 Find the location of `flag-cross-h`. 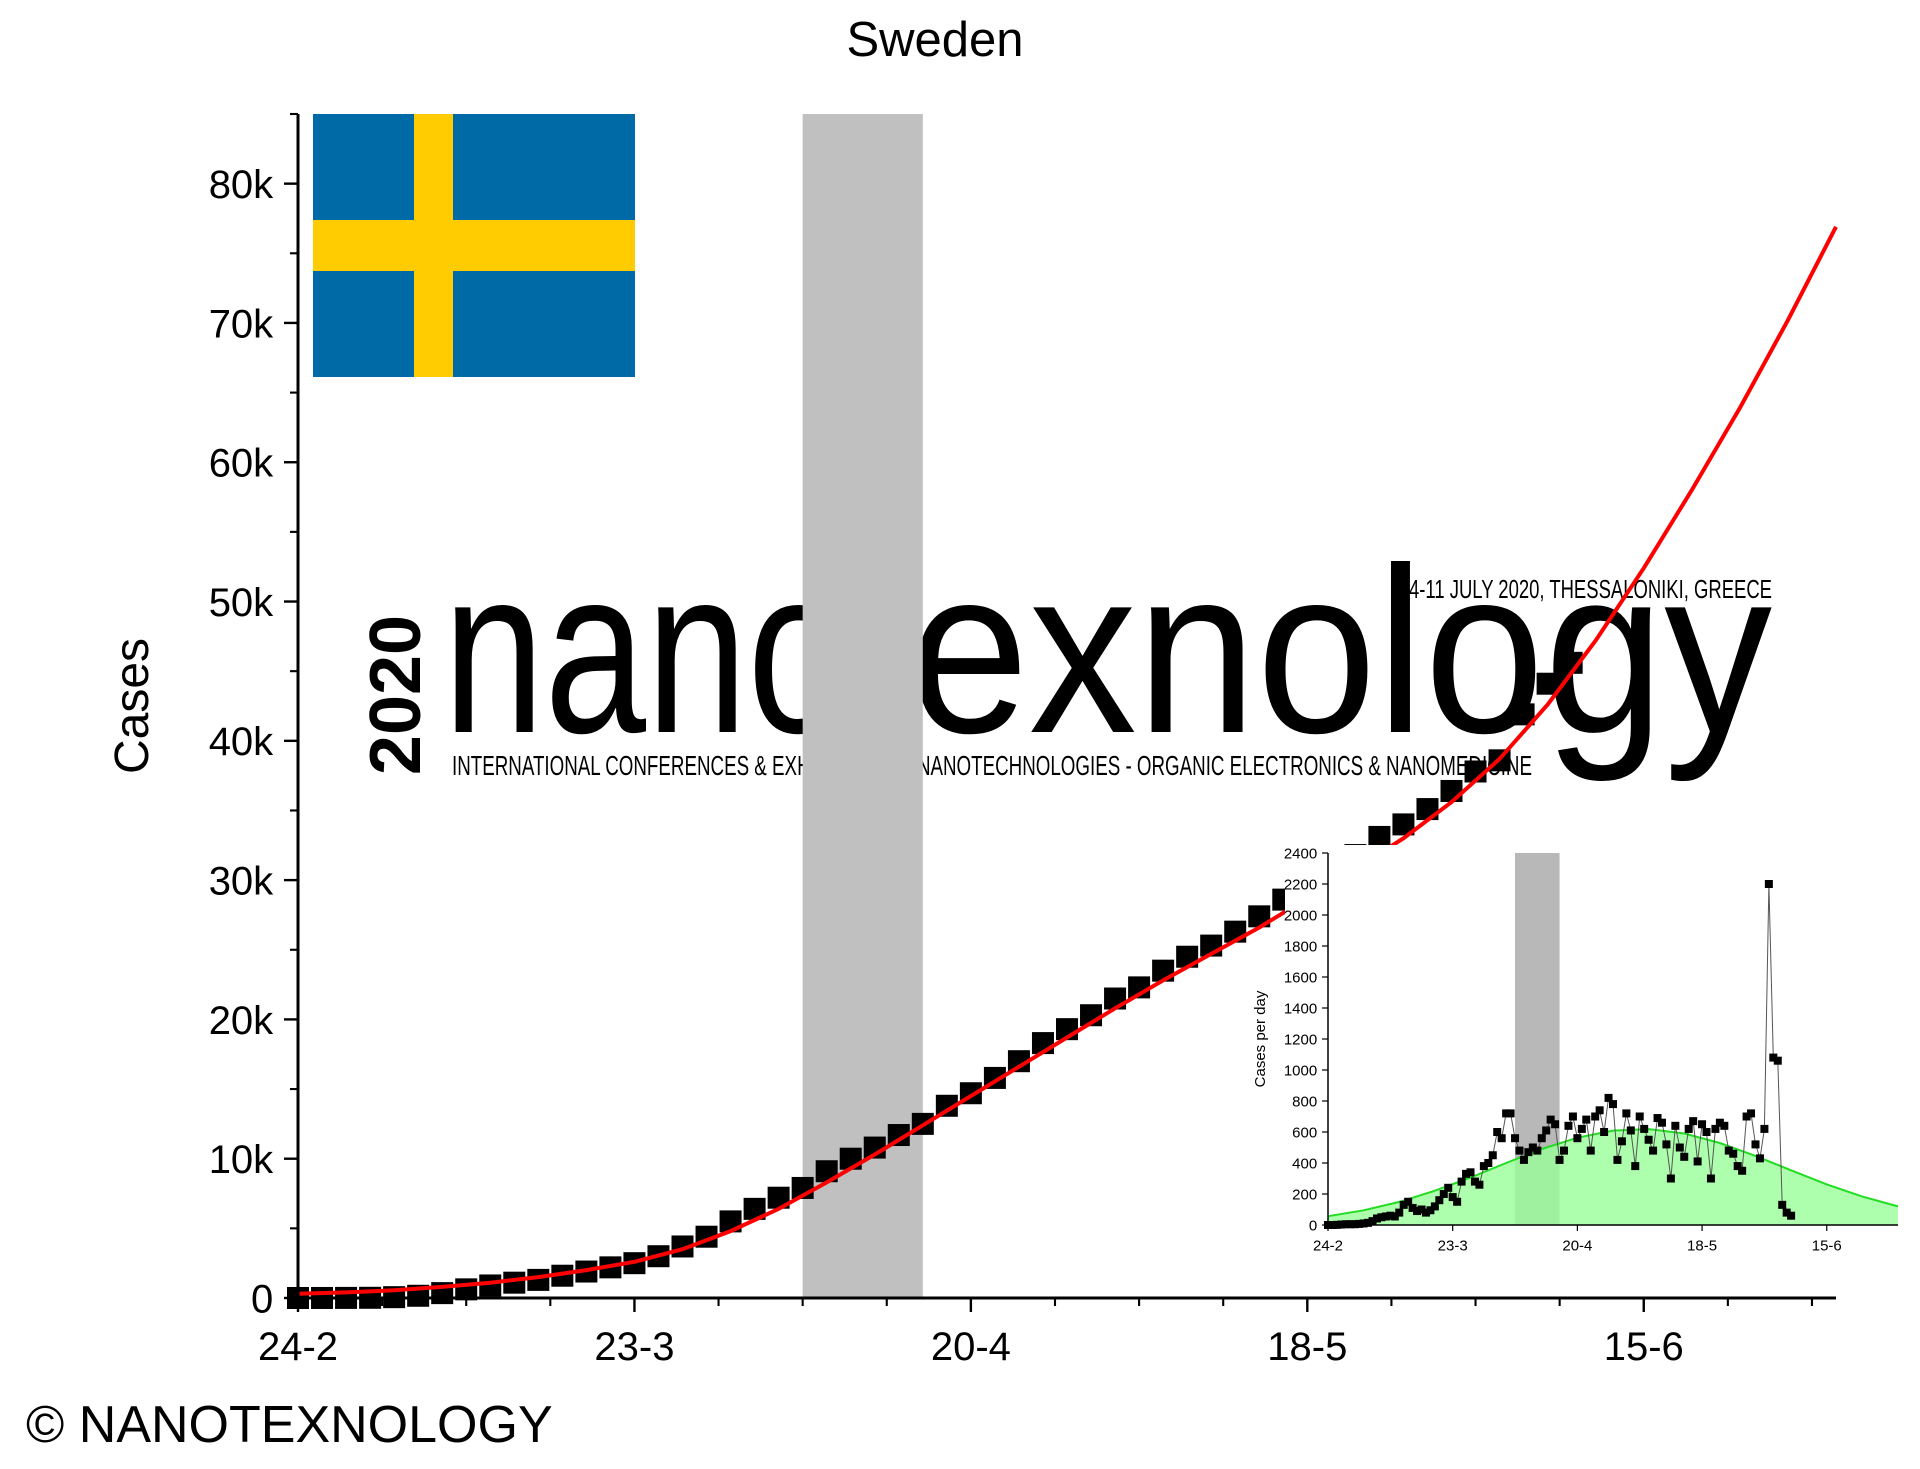

flag-cross-h is located at coordinates (474, 245).